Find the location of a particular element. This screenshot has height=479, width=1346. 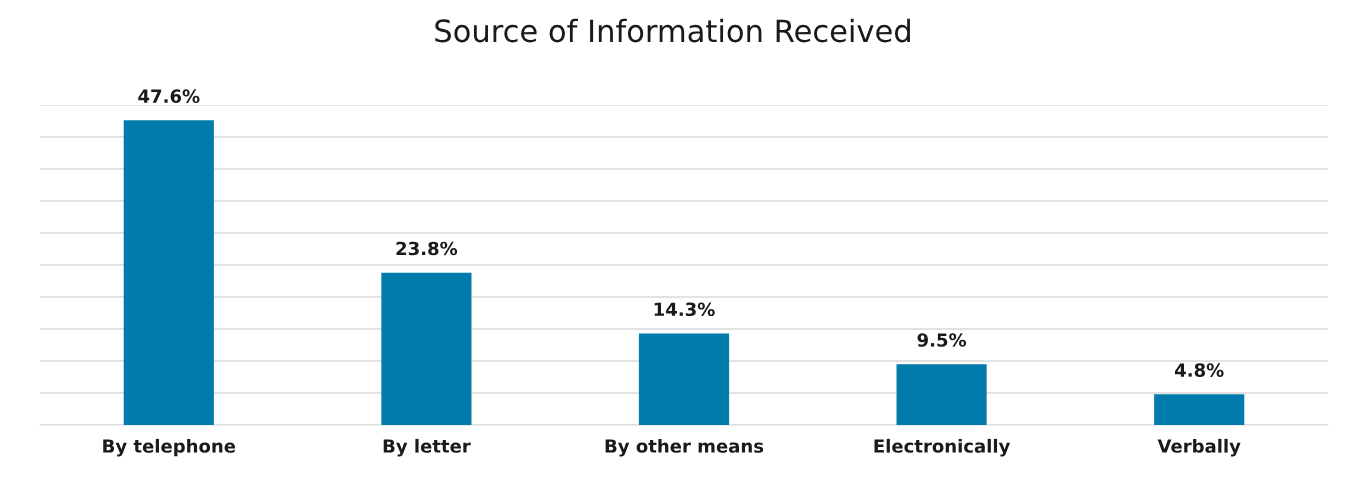

chart-title: Source of Information Received is located at coordinates (672, 30).